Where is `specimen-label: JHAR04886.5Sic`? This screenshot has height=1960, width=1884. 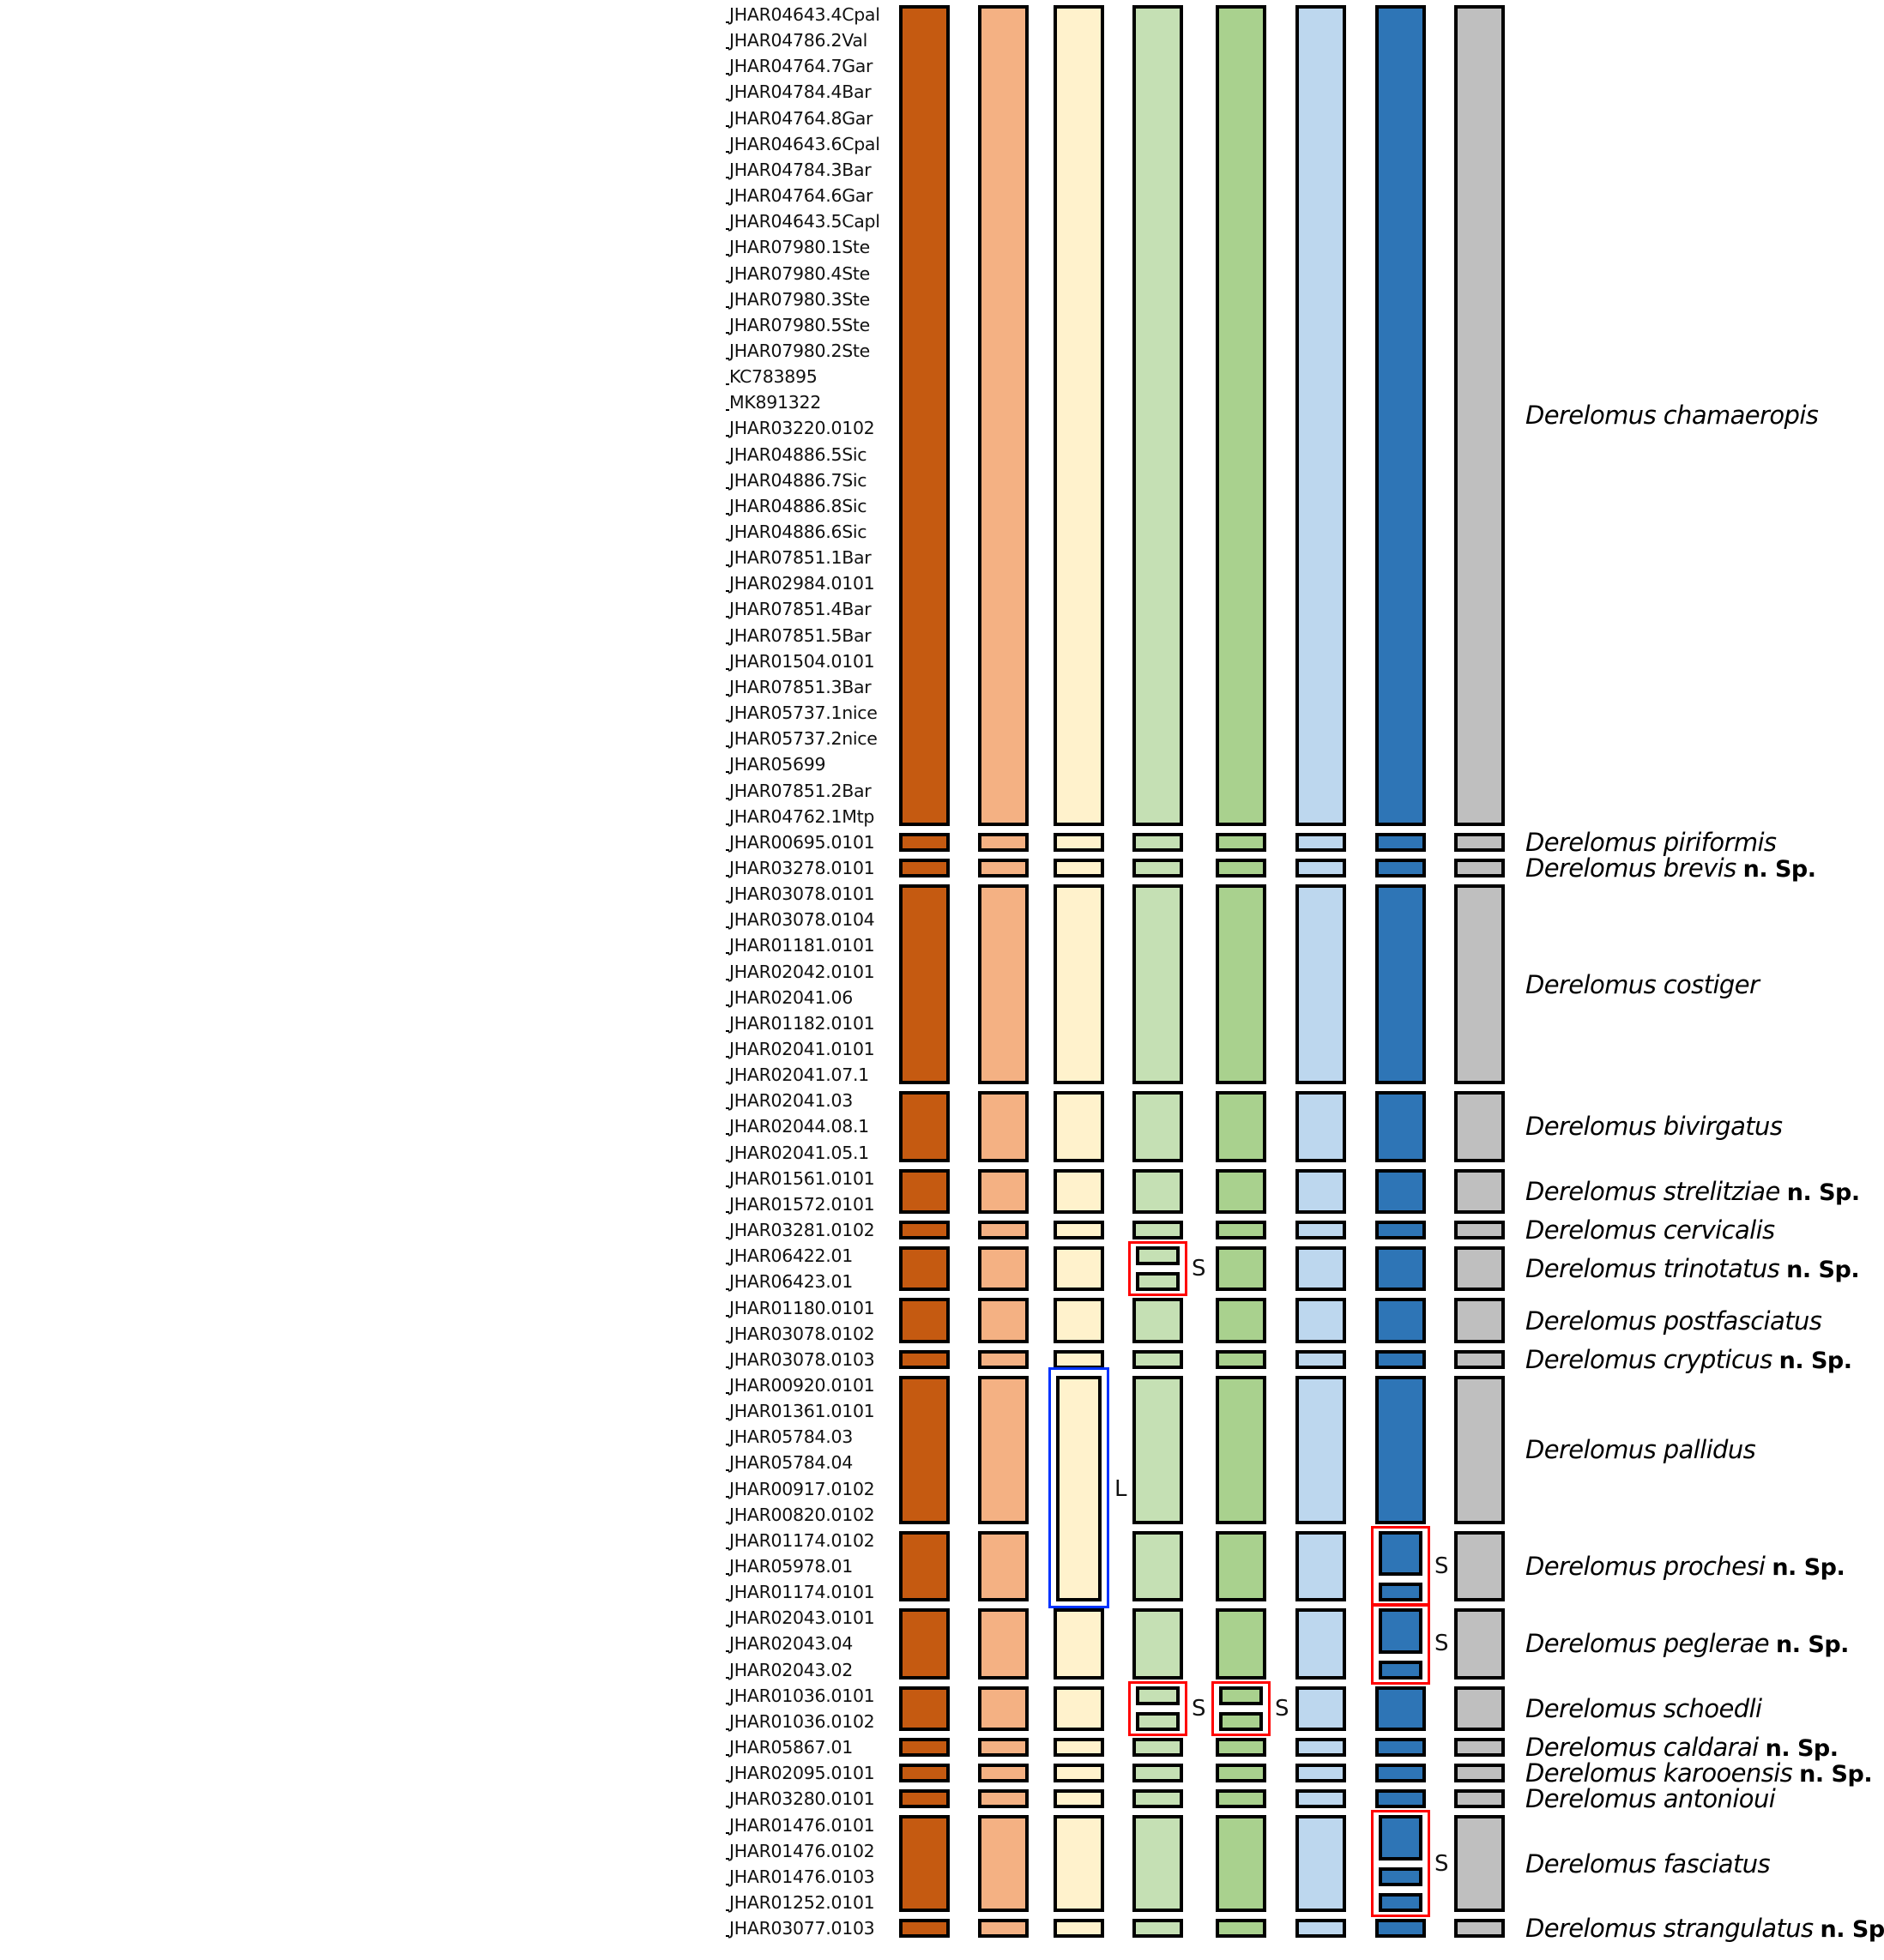
specimen-label: JHAR04886.5Sic is located at coordinates (798, 454).